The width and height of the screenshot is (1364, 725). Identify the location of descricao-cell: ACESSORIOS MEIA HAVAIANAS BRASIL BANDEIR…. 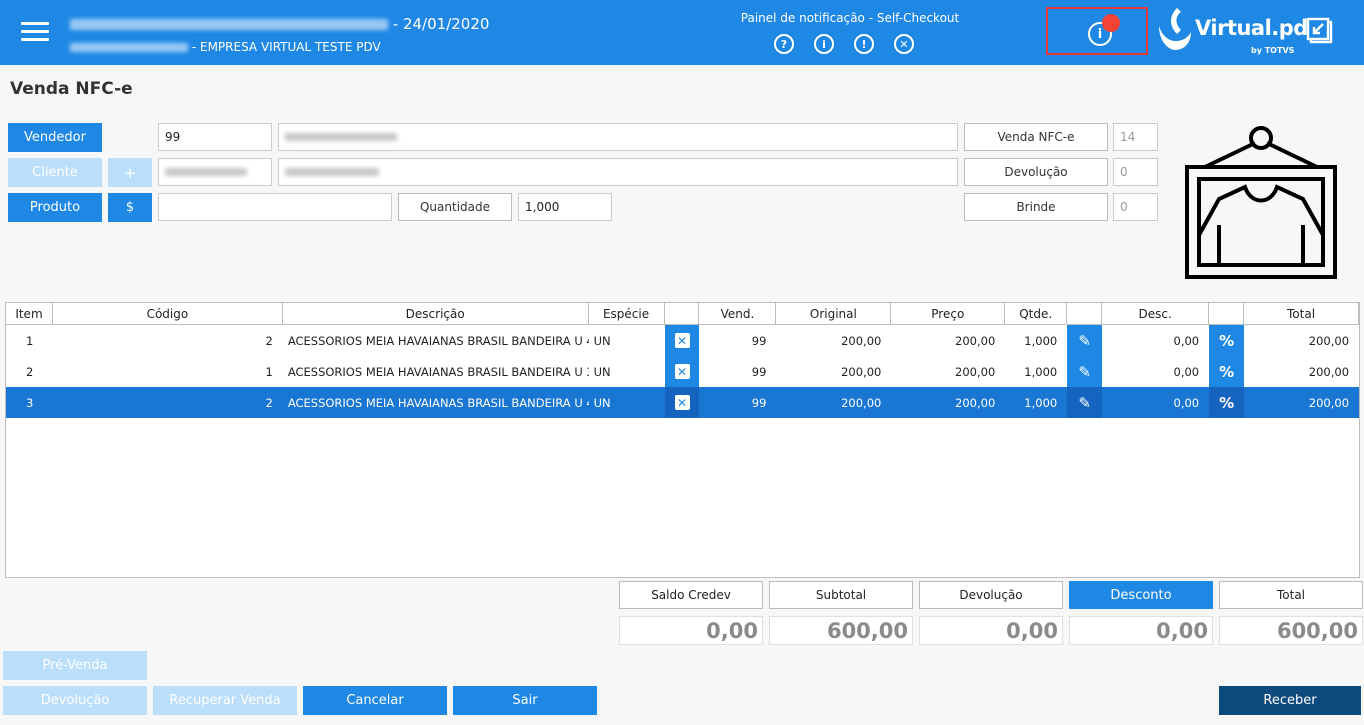
(438, 340).